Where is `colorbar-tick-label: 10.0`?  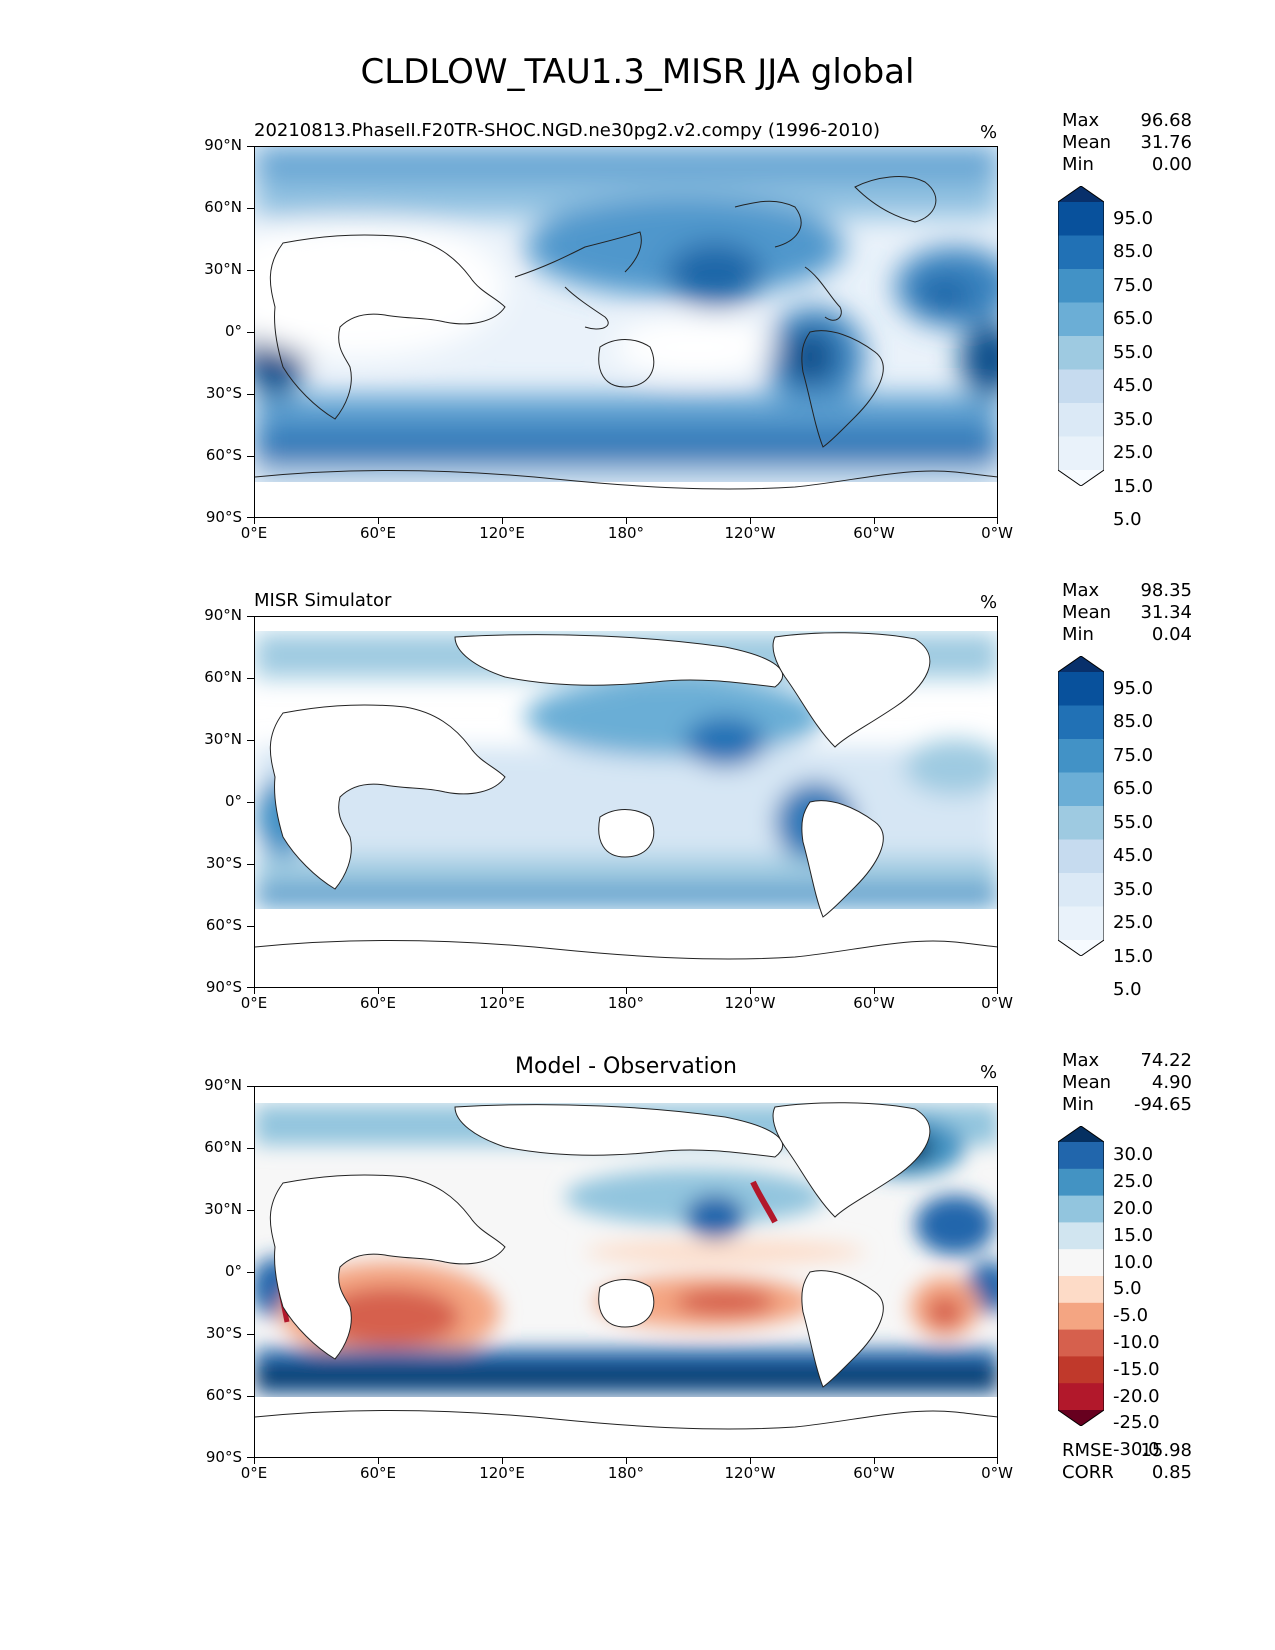 colorbar-tick-label: 10.0 is located at coordinates (1133, 1262).